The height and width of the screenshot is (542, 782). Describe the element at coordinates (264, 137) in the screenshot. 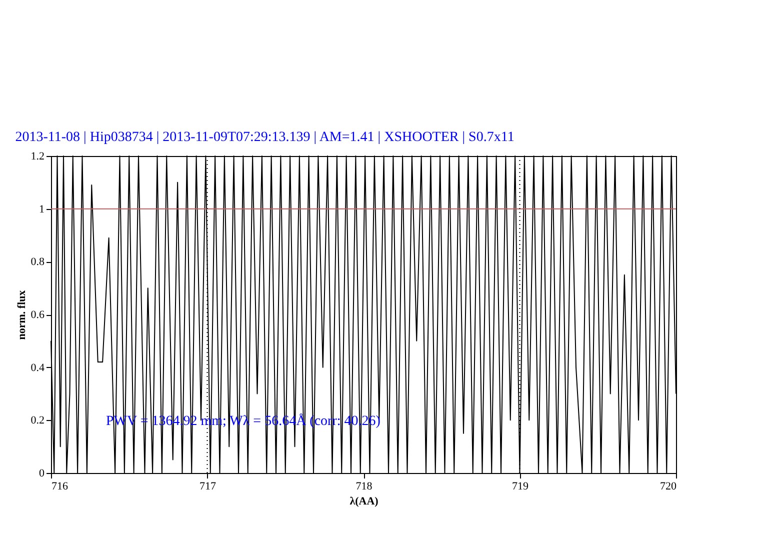

I see `chart-title: 2013-11-08 | Hip038734 | 2013-11-09T07:29:13.139 | AM=1.41 | XSHOOTER | S0.7x11` at that location.